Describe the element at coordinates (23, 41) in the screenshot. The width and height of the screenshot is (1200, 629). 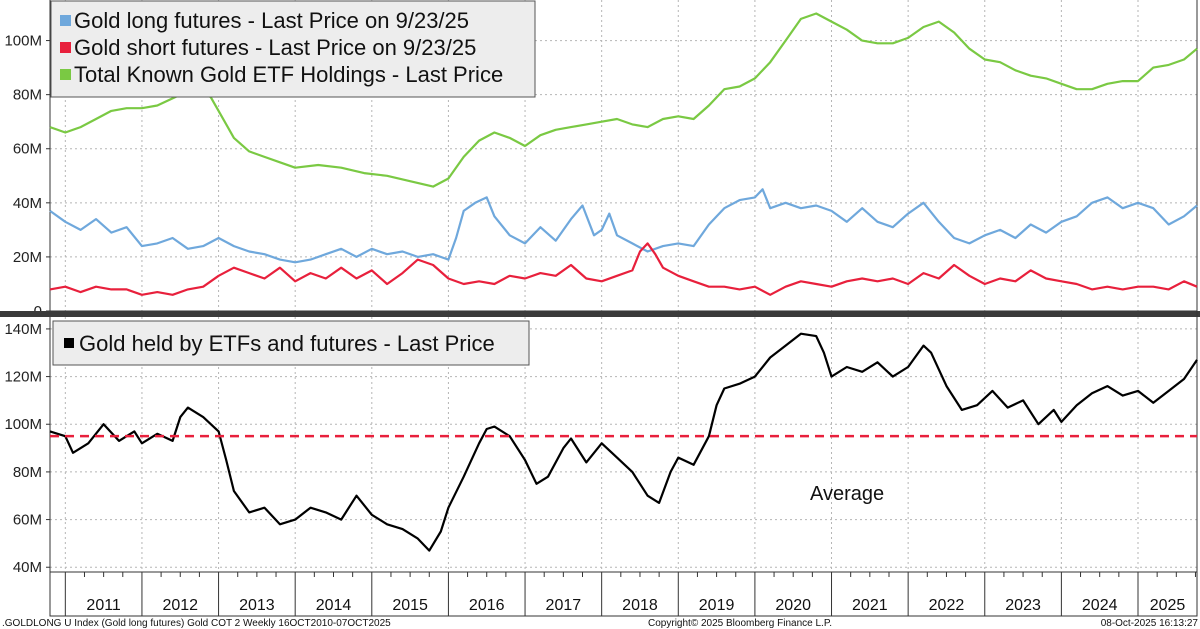
I see `top-y-tick-label: 100M` at that location.